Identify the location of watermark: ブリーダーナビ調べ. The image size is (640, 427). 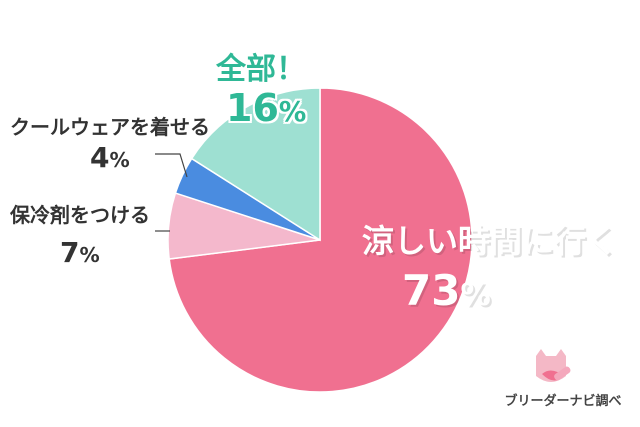
(563, 383).